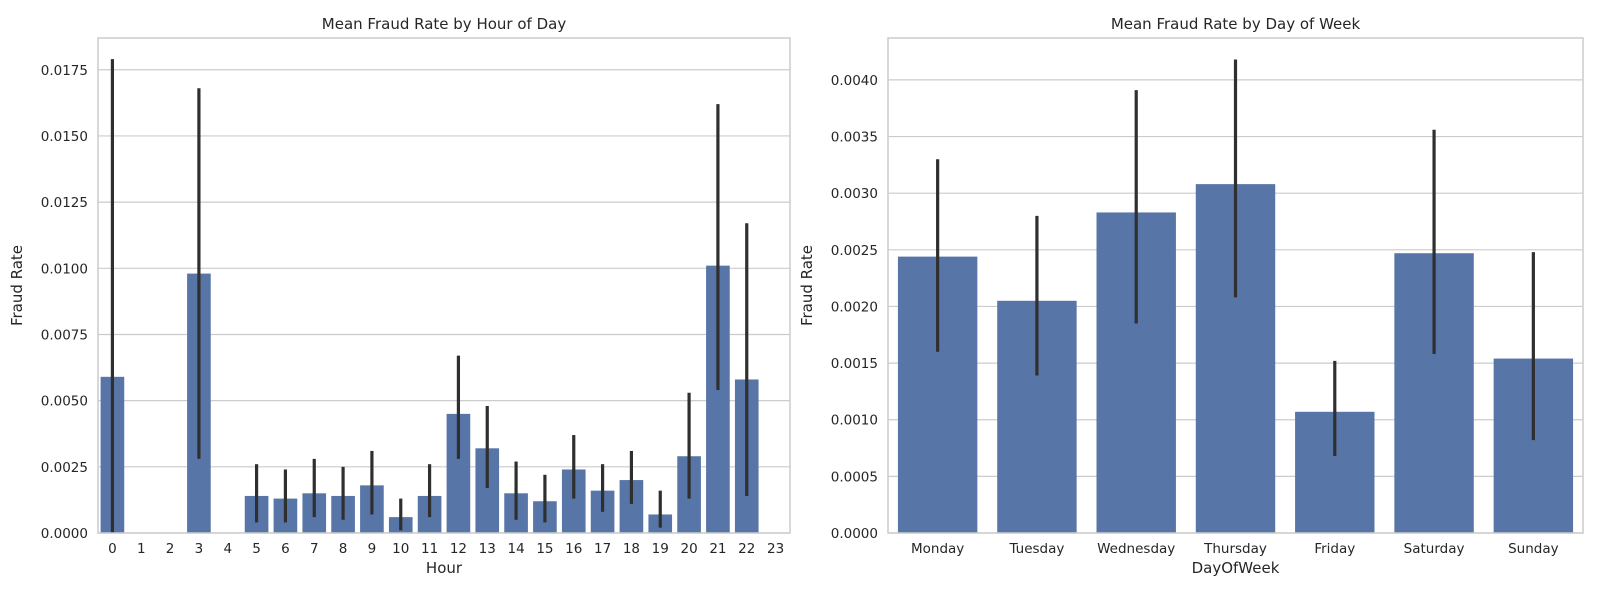  What do you see at coordinates (444, 568) in the screenshot?
I see `hour-chart-xlabel: Hour` at bounding box center [444, 568].